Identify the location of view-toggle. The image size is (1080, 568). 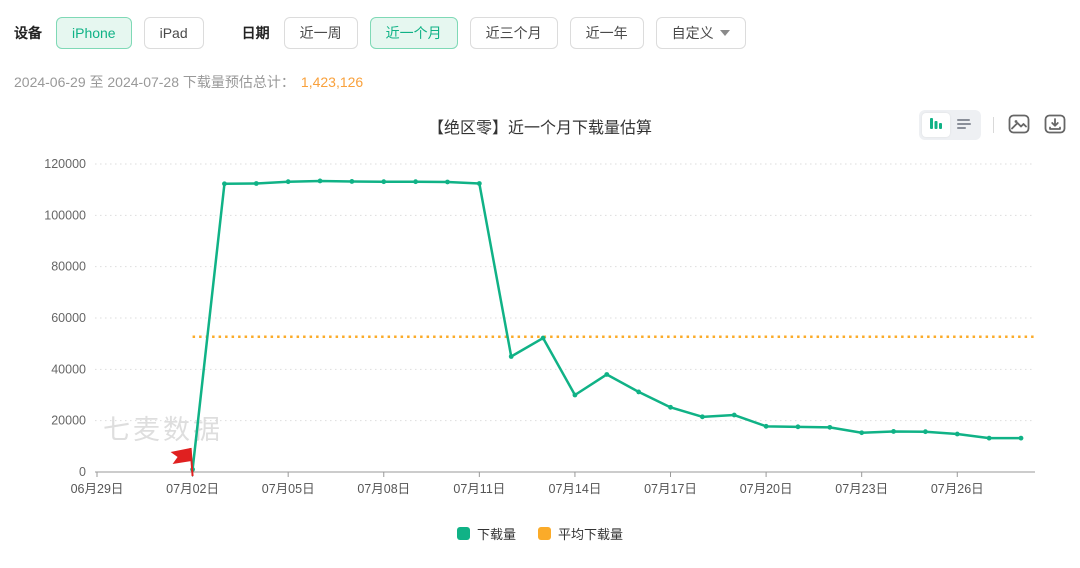
(950, 125).